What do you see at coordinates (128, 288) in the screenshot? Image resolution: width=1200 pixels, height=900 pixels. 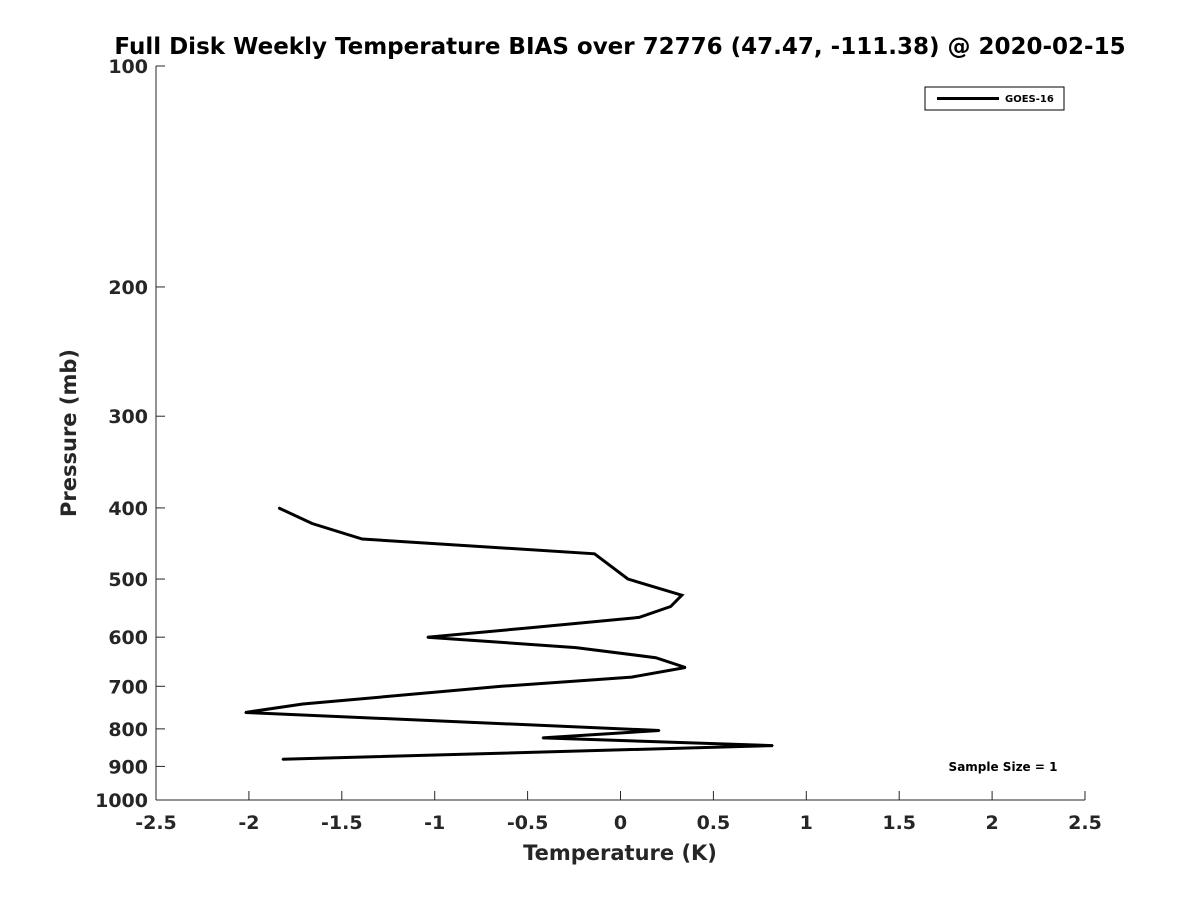 I see `y-tick-label: 200` at bounding box center [128, 288].